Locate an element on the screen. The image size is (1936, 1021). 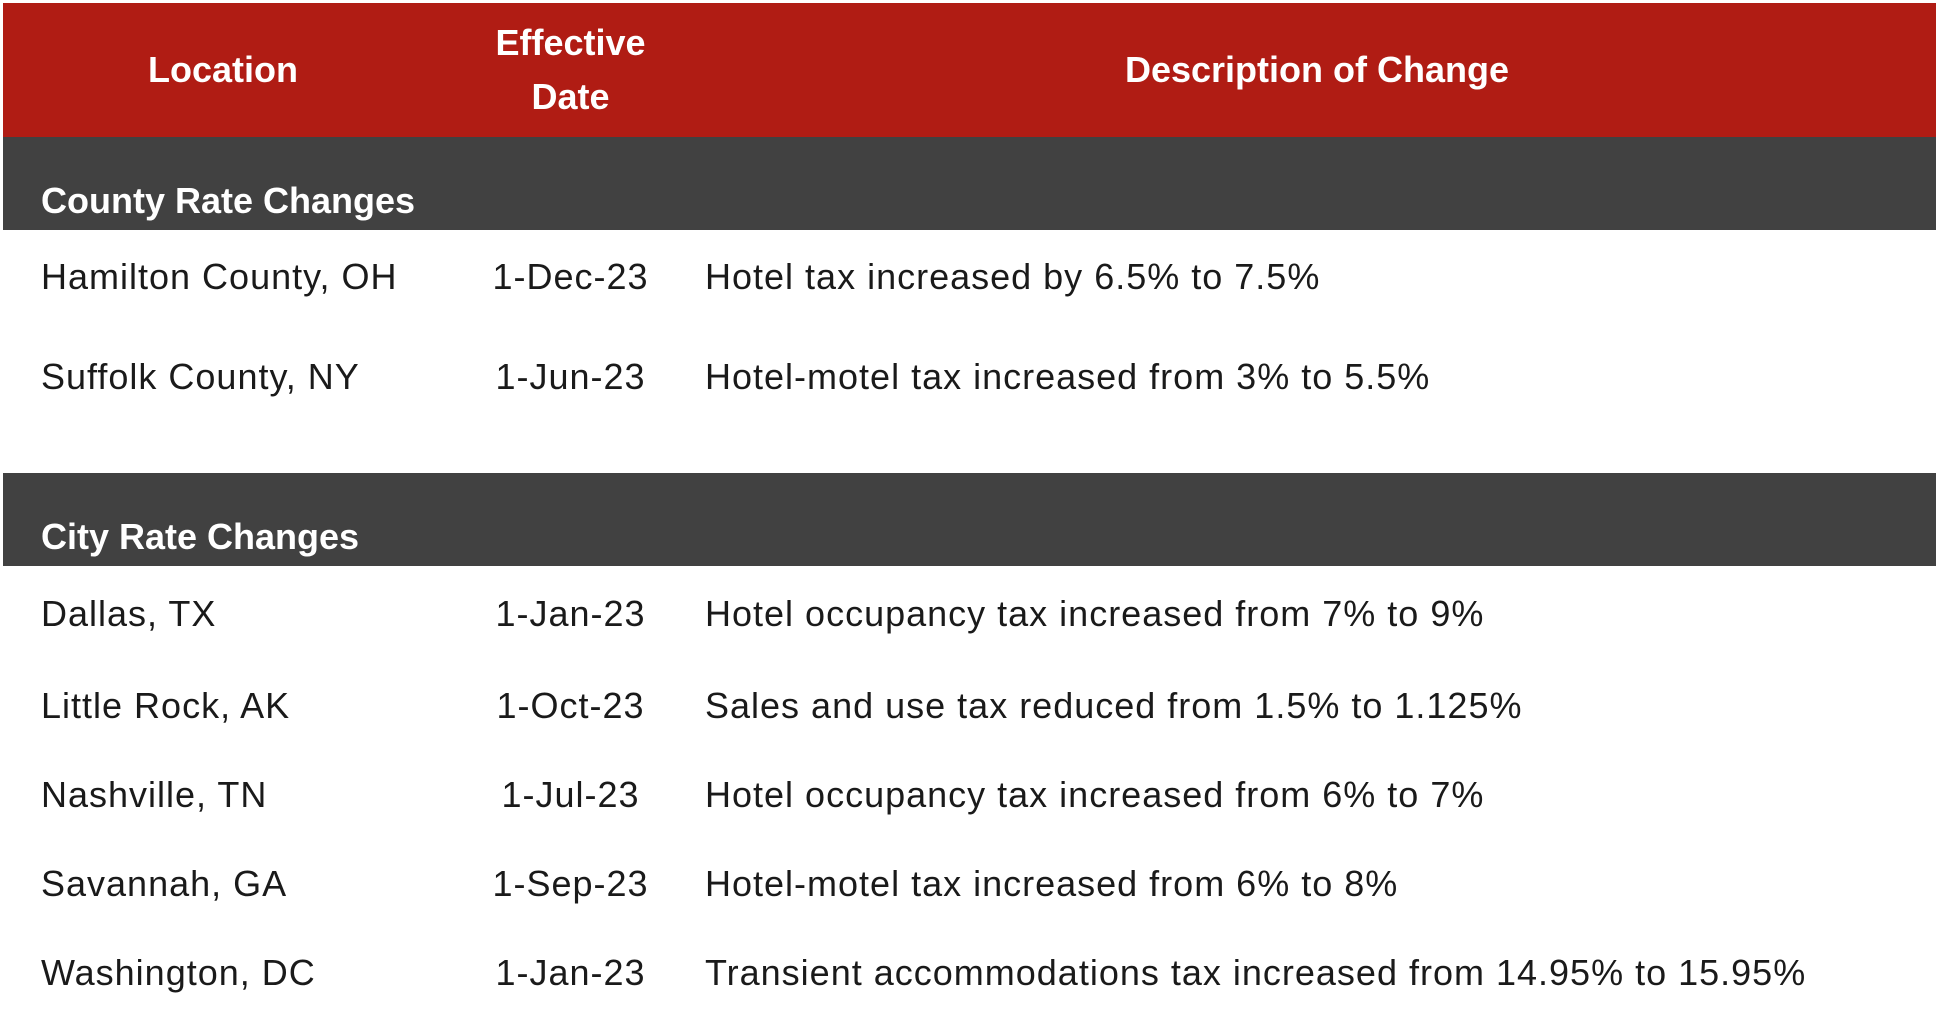
cell-location: Suffolk County, NY is located at coordinates (200, 376).